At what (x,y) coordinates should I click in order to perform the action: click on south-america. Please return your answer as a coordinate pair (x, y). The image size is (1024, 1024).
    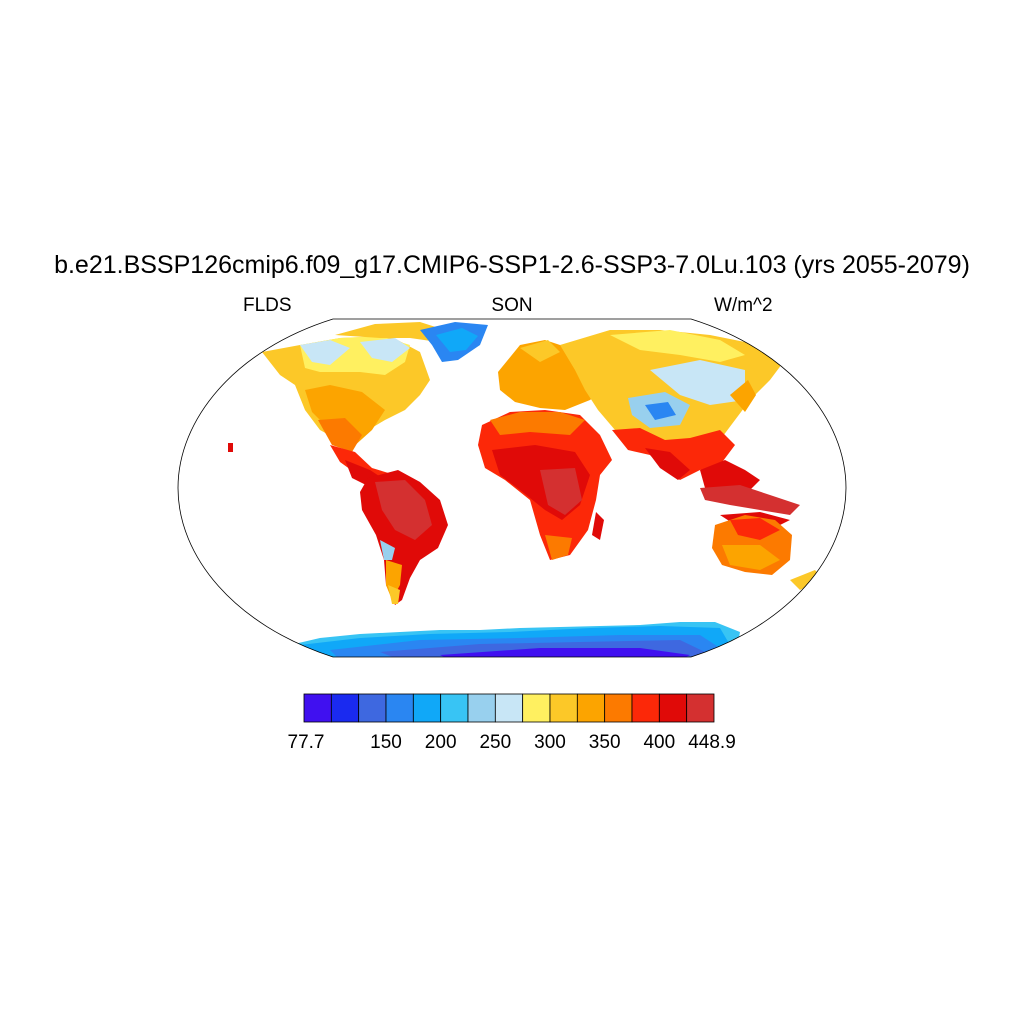
    Looking at the image, I should click on (404, 537).